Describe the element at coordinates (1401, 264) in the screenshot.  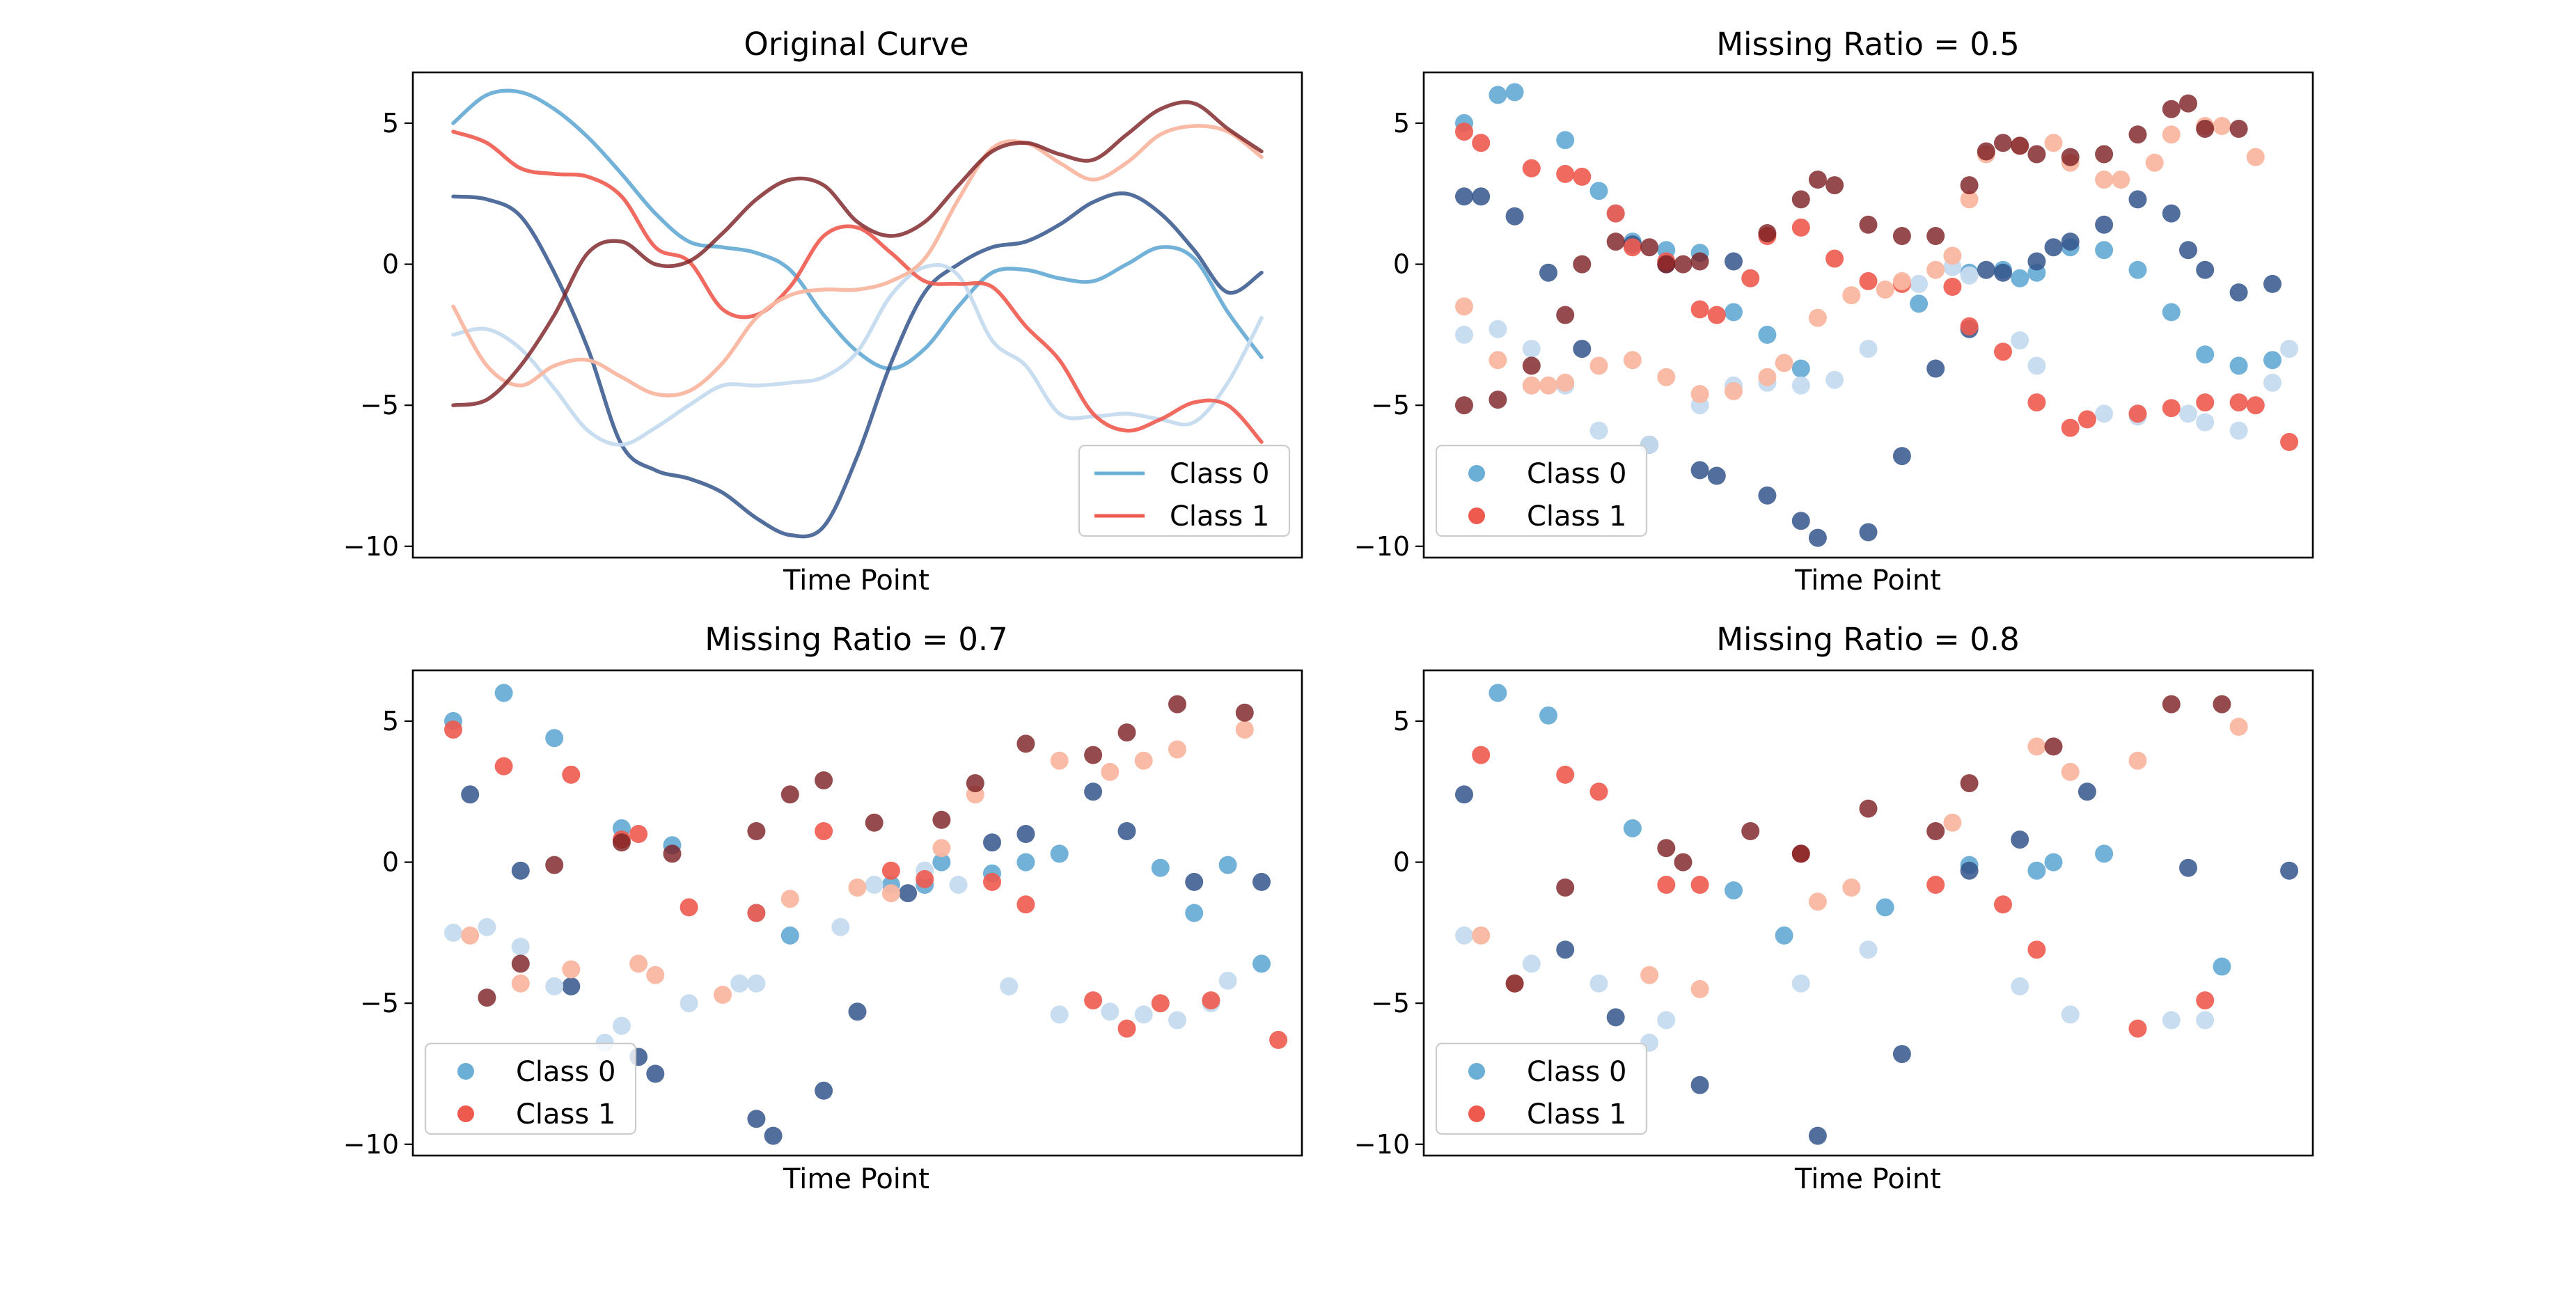
I see `y-tick-label: 0` at that location.